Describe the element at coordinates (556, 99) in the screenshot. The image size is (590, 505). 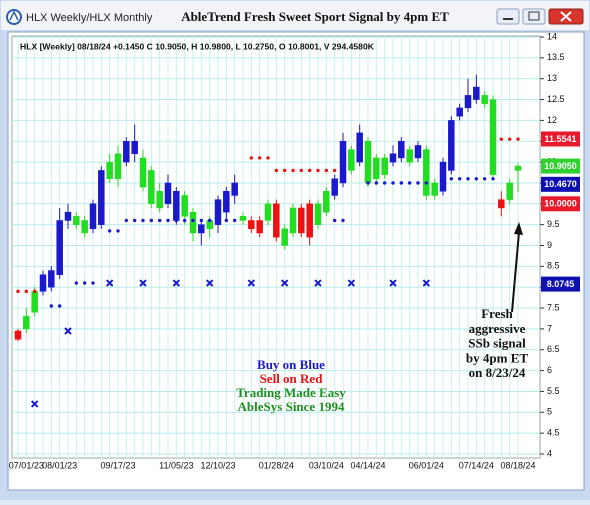
I see `y-tick-label: 12.5` at that location.